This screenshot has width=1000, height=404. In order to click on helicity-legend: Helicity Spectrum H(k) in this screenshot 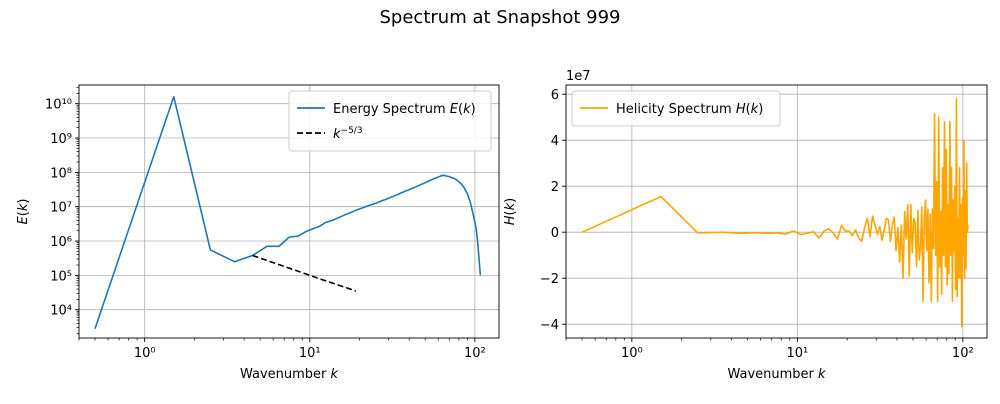, I will do `click(676, 108)`.